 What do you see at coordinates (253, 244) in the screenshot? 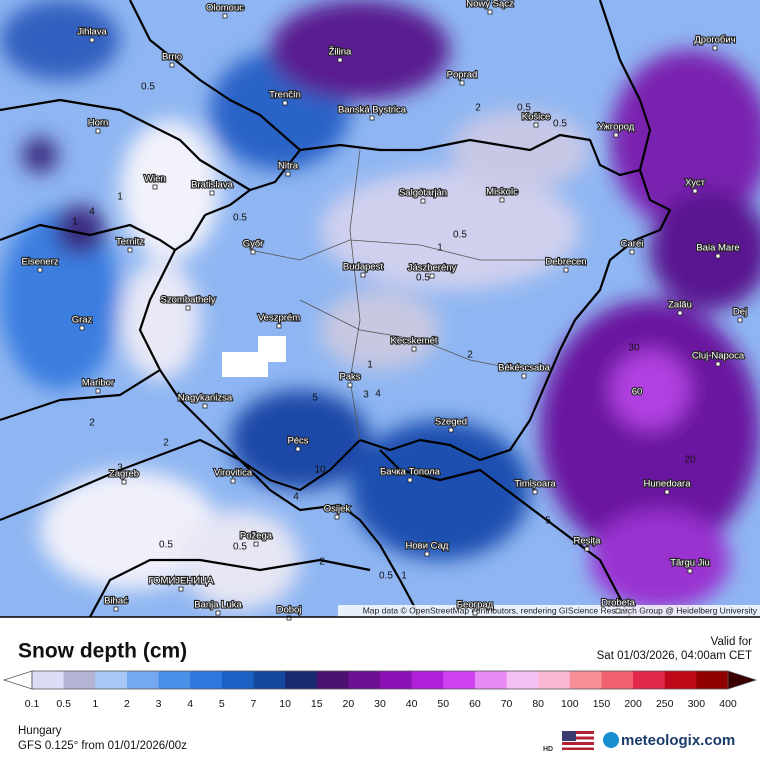
I see `city-label: Győr` at bounding box center [253, 244].